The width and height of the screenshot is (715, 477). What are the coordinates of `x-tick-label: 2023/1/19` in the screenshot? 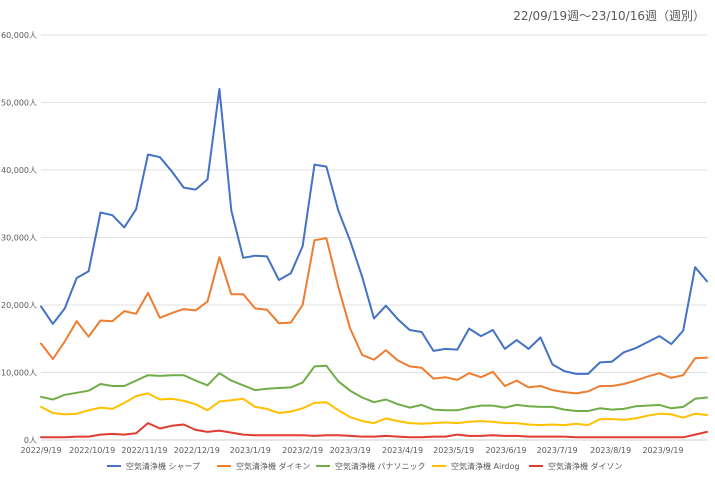 It's located at (250, 450).